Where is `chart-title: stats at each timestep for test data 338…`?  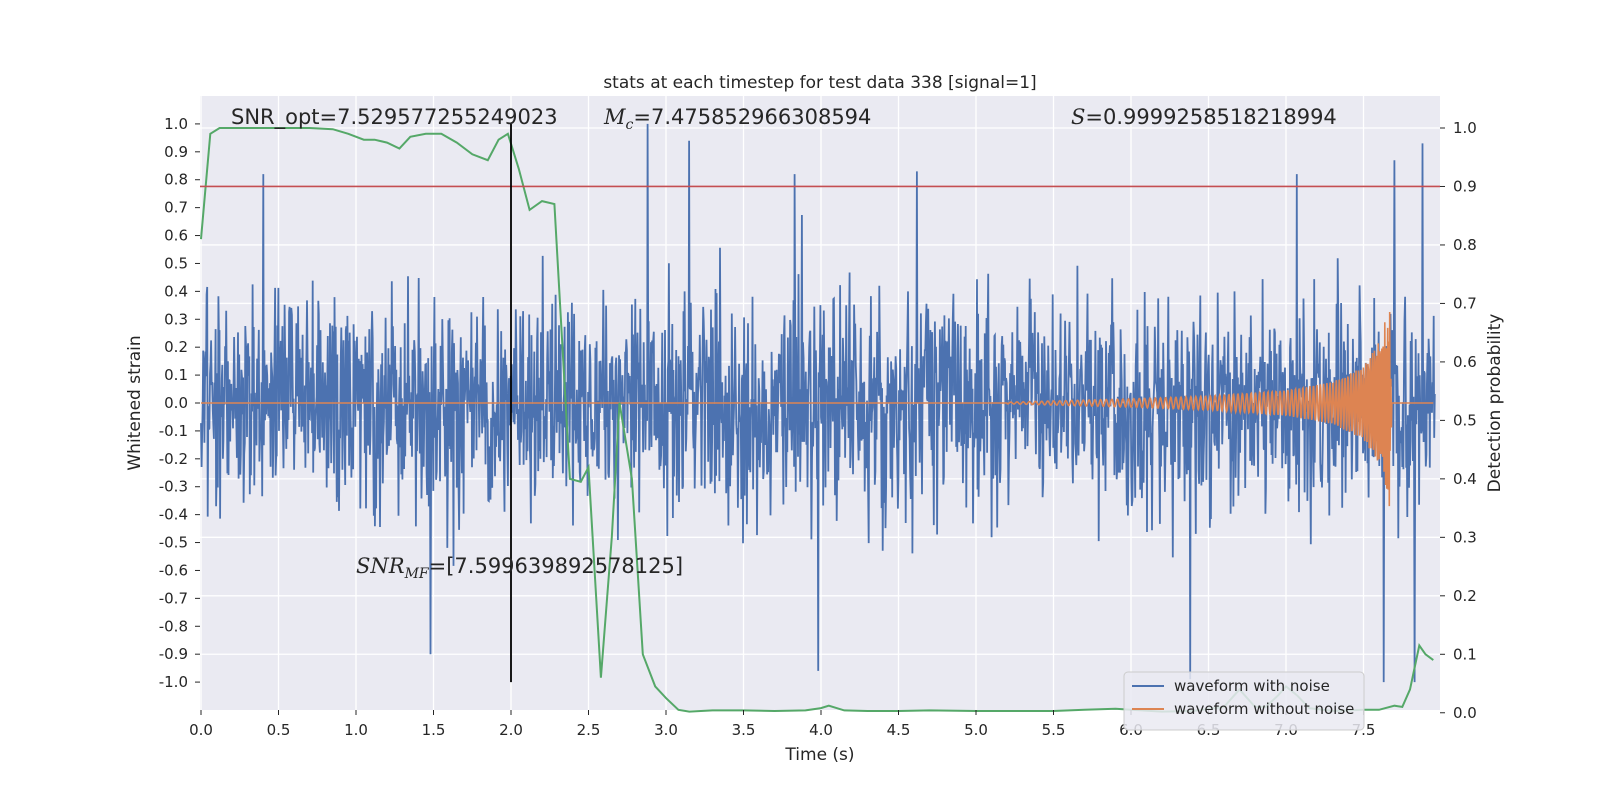 chart-title: stats at each timestep for test data 338… is located at coordinates (819, 83).